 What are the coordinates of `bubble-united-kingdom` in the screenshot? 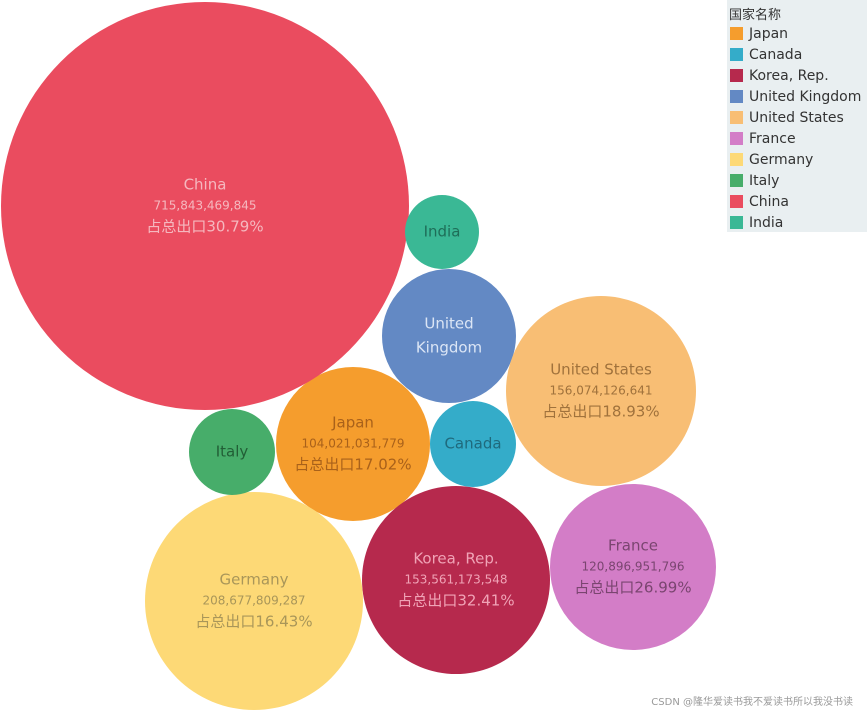 It's located at (449, 336).